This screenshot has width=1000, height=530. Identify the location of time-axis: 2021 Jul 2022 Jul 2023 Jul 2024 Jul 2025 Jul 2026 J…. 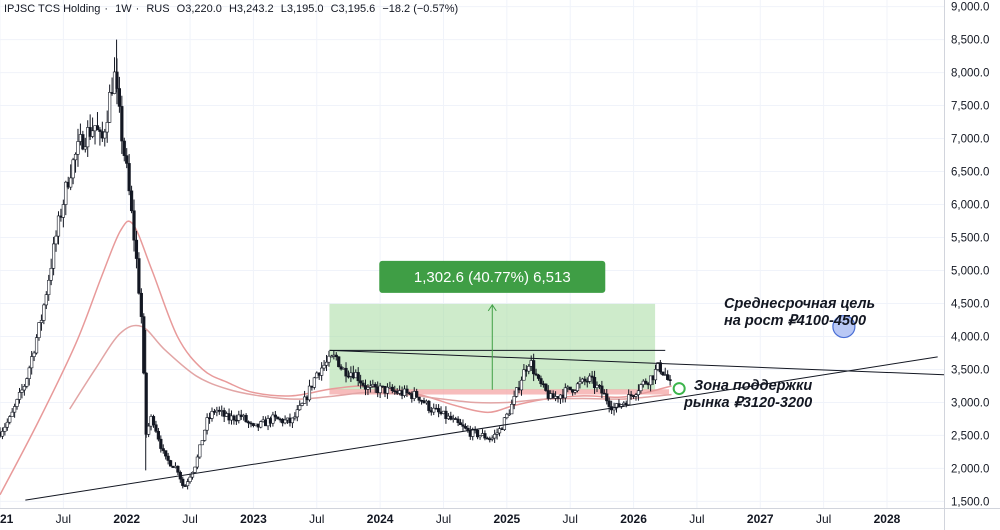
(450, 519).